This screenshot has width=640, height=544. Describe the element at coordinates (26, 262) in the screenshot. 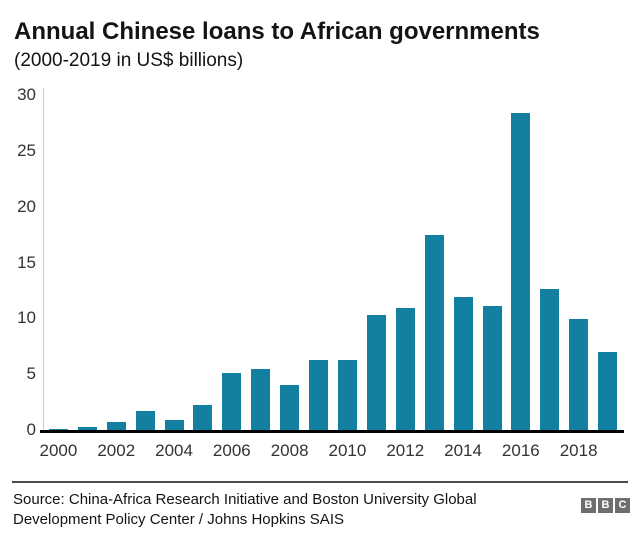

I see `y-tick-label-15: 15` at that location.